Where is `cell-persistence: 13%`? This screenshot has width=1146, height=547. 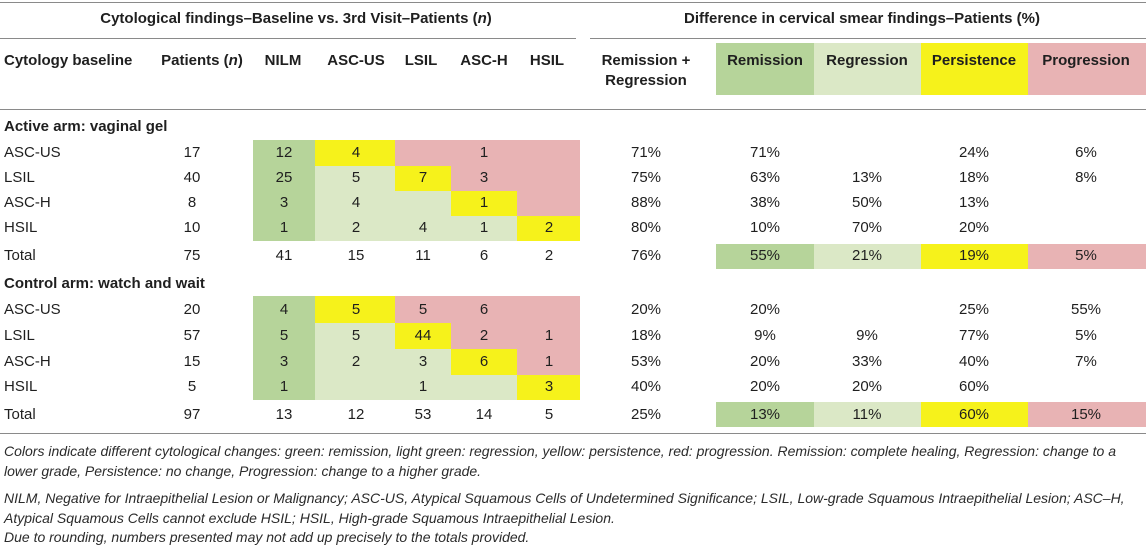 cell-persistence: 13% is located at coordinates (974, 202).